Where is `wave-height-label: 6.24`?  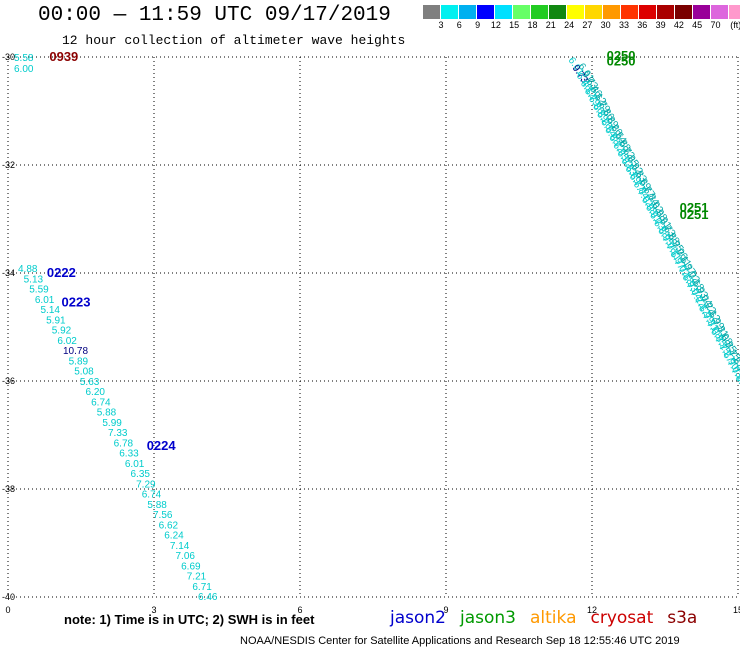 wave-height-label: 6.24 is located at coordinates (174, 536).